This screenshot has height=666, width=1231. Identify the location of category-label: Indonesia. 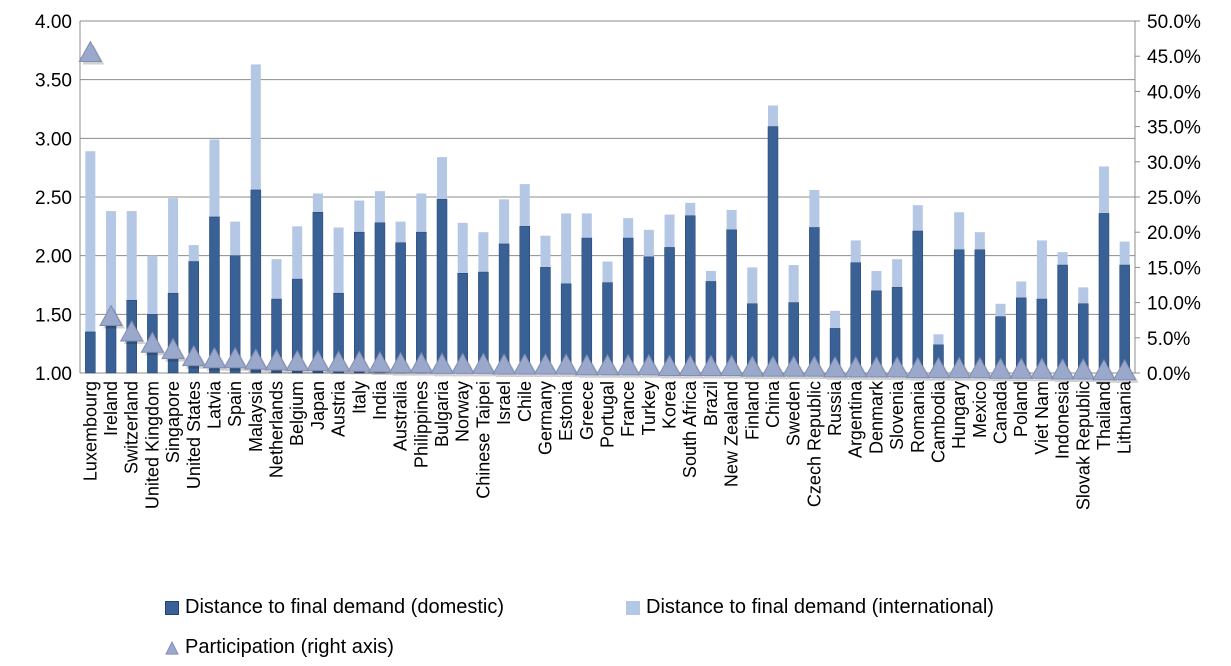
(1063, 419).